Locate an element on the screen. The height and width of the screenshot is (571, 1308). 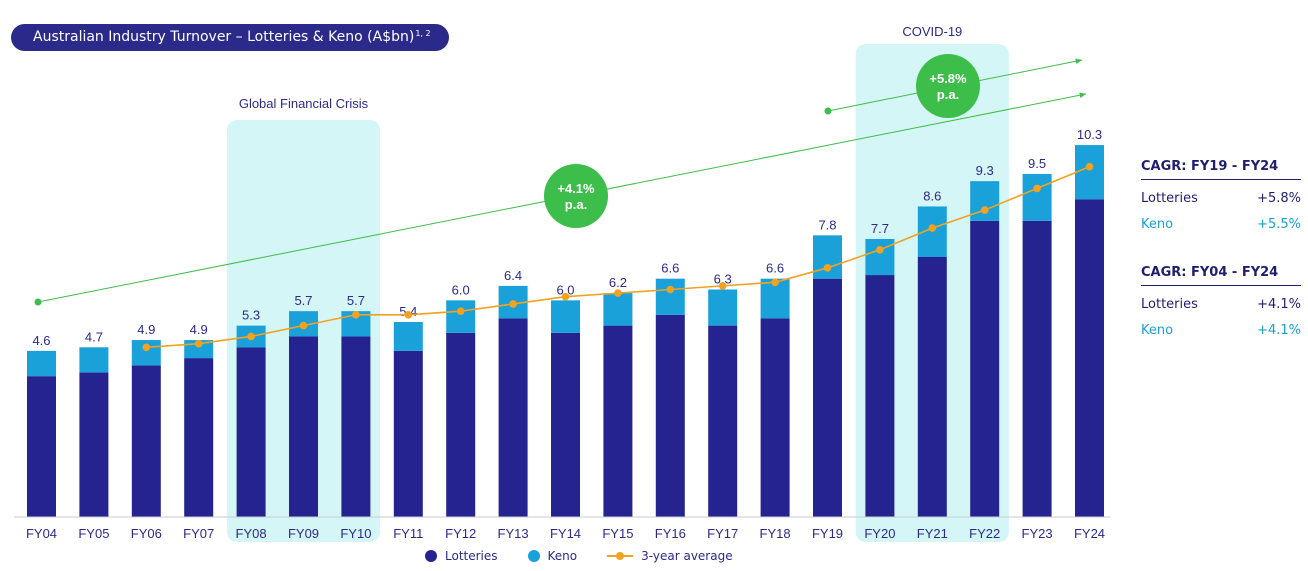
x-tick-label: FY08 is located at coordinates (251, 533).